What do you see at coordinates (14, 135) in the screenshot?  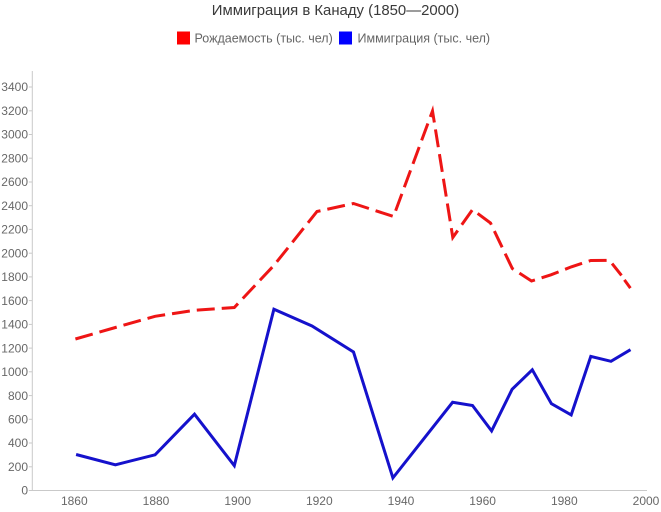 I see `svg-text: 3000` at bounding box center [14, 135].